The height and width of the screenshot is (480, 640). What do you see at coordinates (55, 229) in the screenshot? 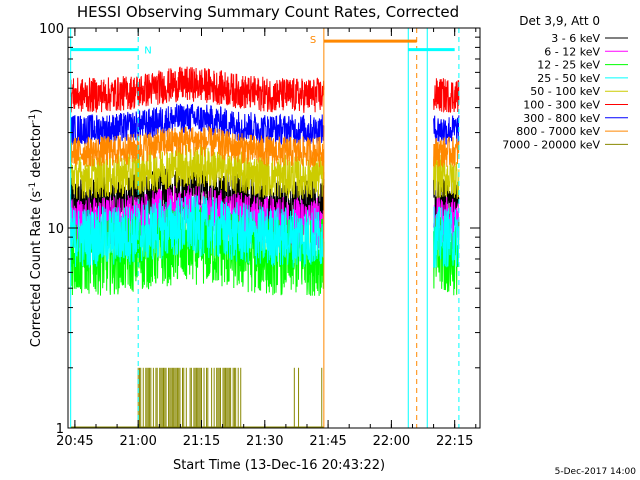
I see `y-tick-label: 10` at bounding box center [55, 229].